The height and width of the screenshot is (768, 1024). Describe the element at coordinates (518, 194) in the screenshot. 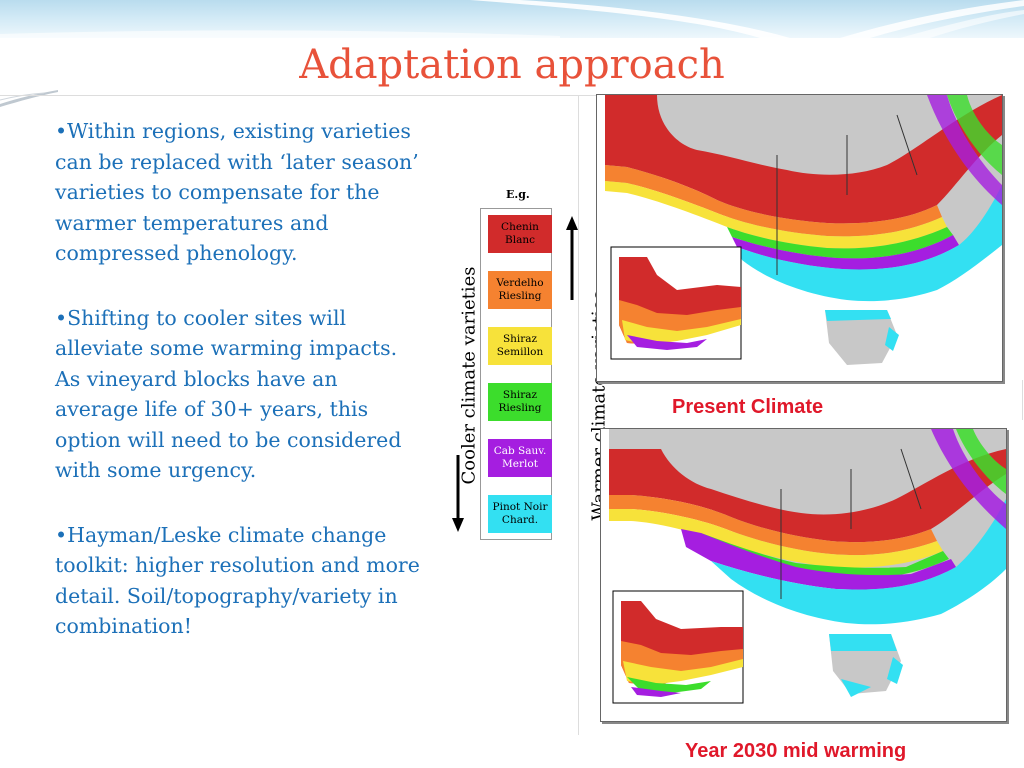

I see `legend-eg-label: E.g.` at that location.